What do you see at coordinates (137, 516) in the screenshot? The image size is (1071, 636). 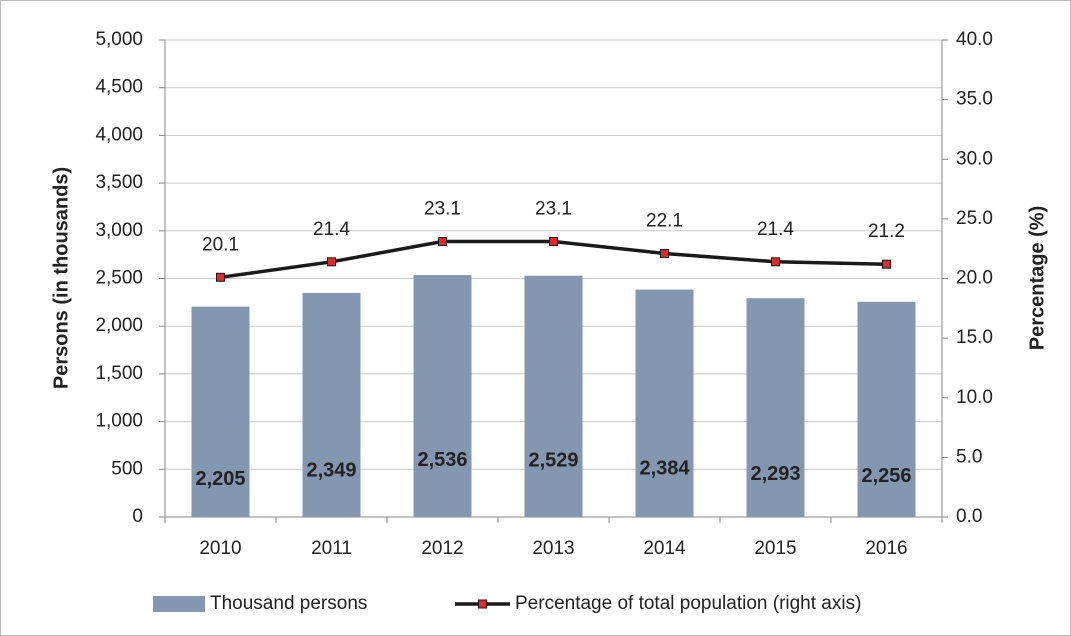 I see `y-tick-label: 0` at bounding box center [137, 516].